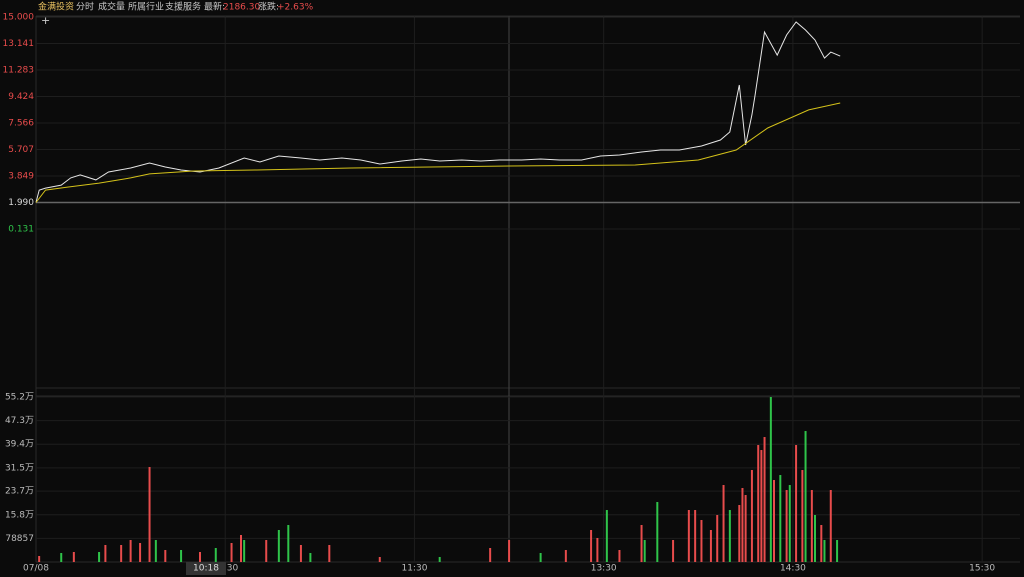 The height and width of the screenshot is (577, 1024). What do you see at coordinates (85, 7) in the screenshot?
I see `tab: 分时` at bounding box center [85, 7].